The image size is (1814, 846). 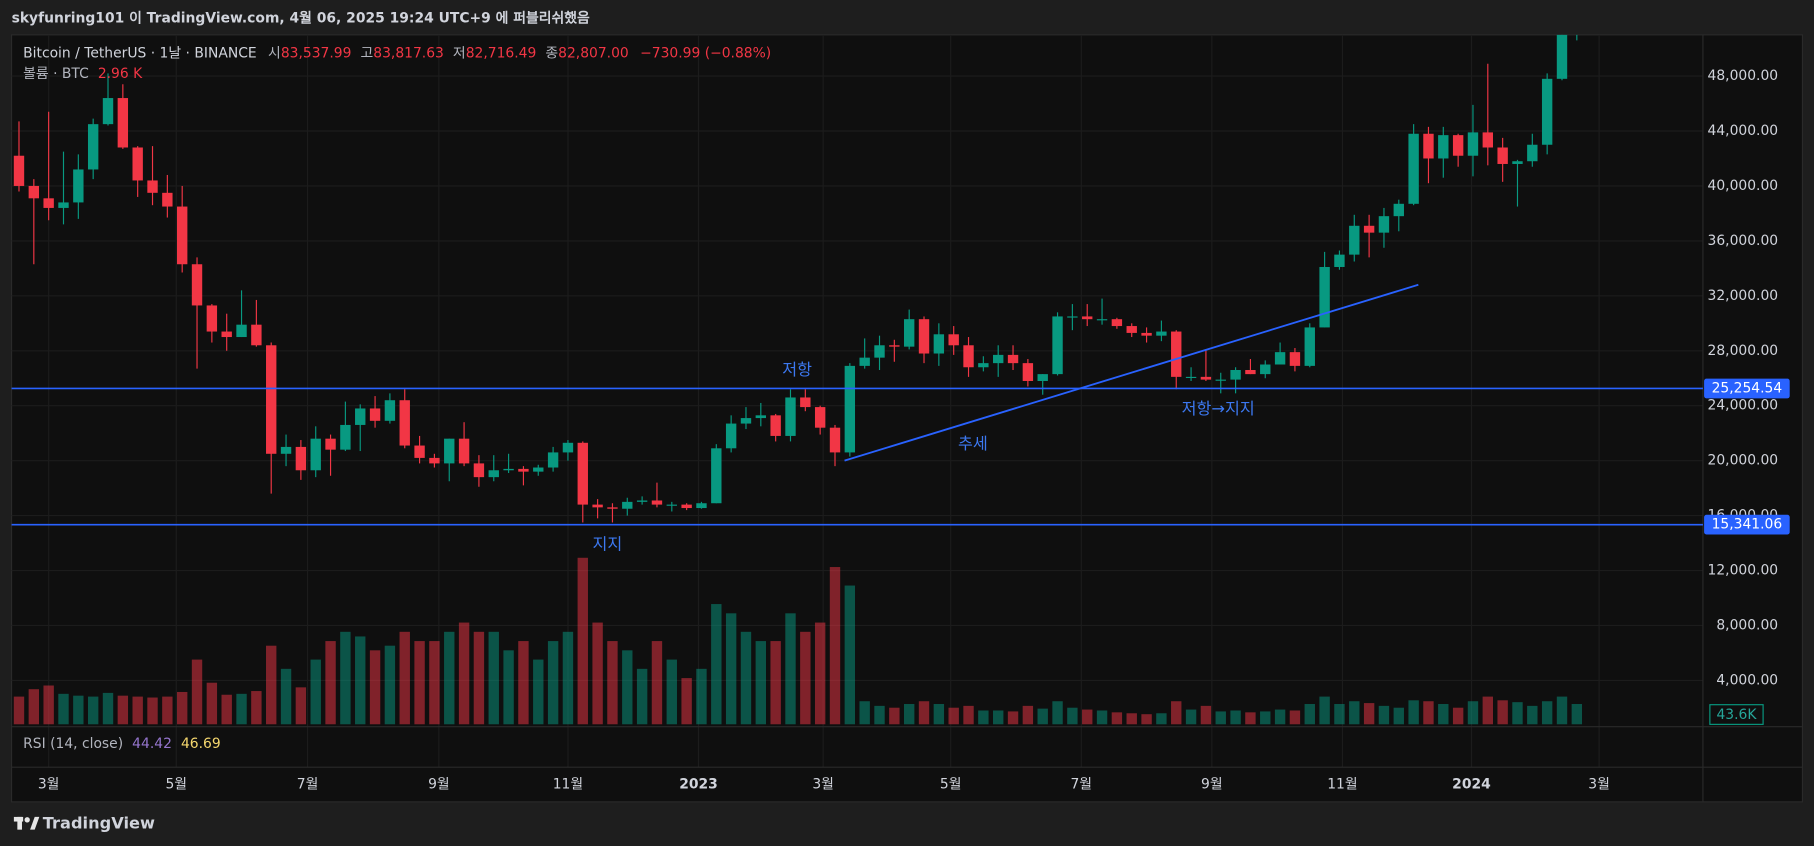 What do you see at coordinates (408, 53) in the screenshot?
I see `ohlc-value: 83,817.63` at bounding box center [408, 53].